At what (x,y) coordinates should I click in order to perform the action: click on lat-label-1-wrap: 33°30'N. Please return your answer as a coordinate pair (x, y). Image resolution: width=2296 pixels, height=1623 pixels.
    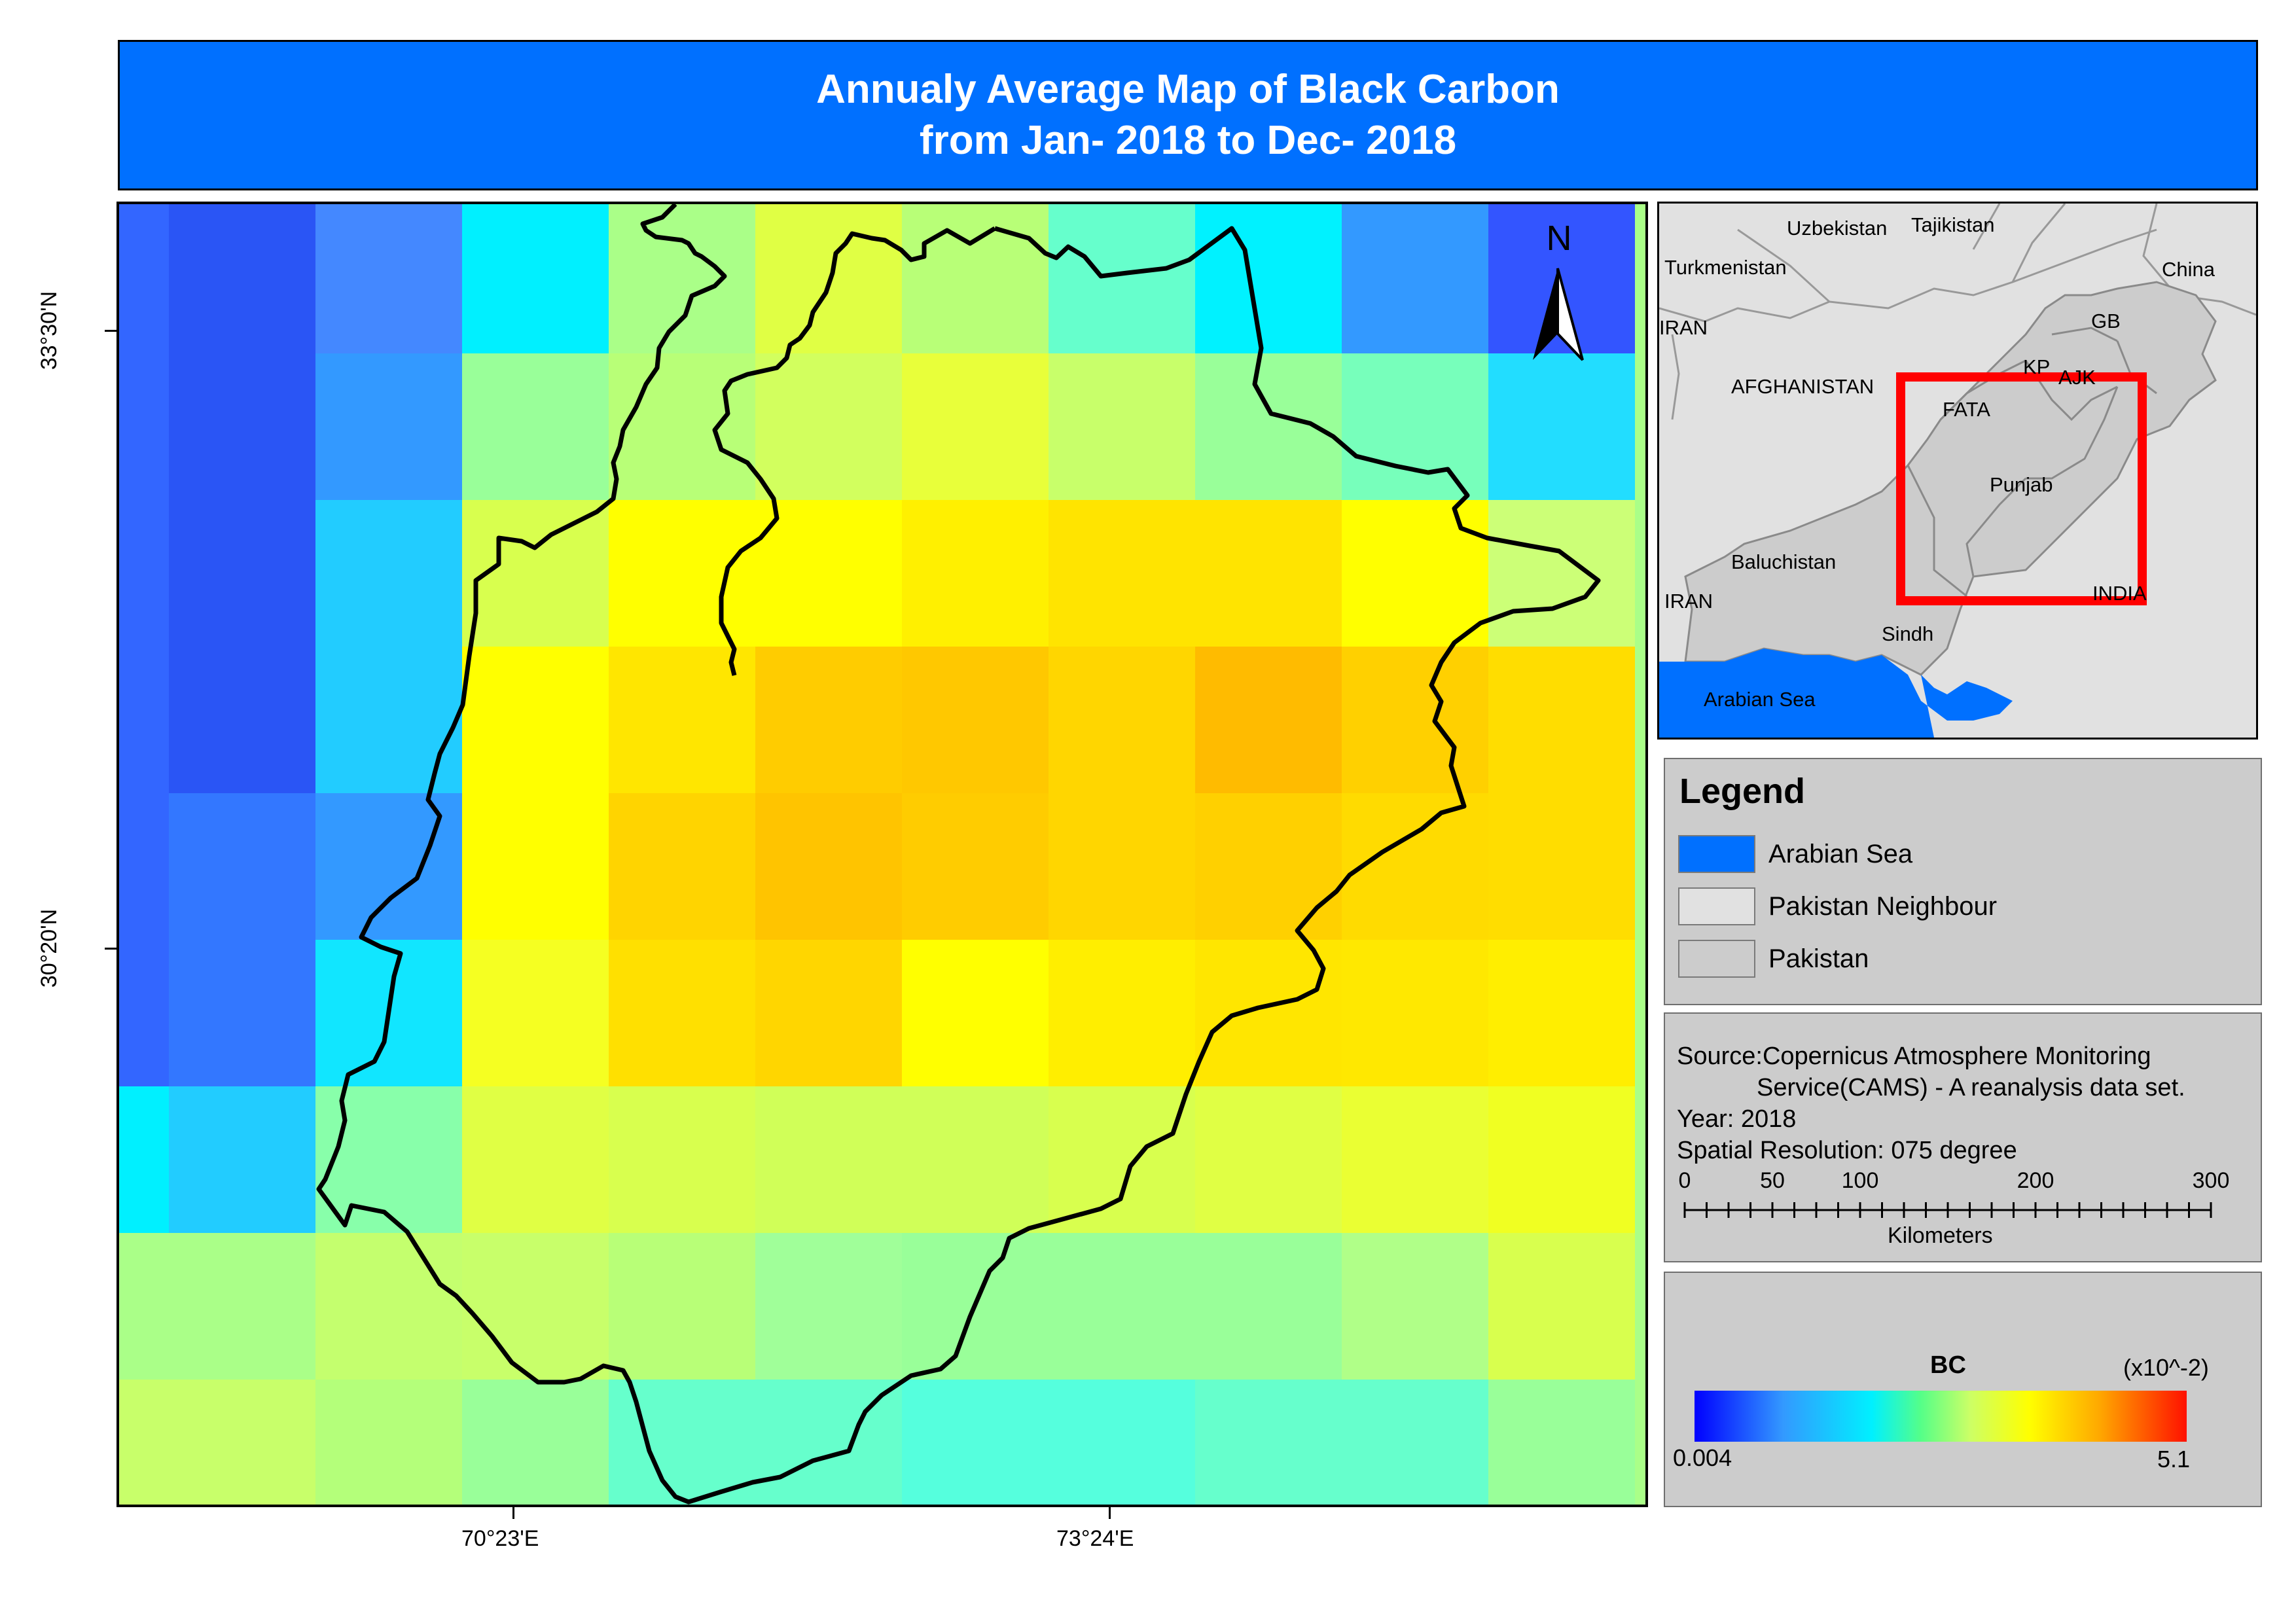
    Looking at the image, I should click on (49, 330).